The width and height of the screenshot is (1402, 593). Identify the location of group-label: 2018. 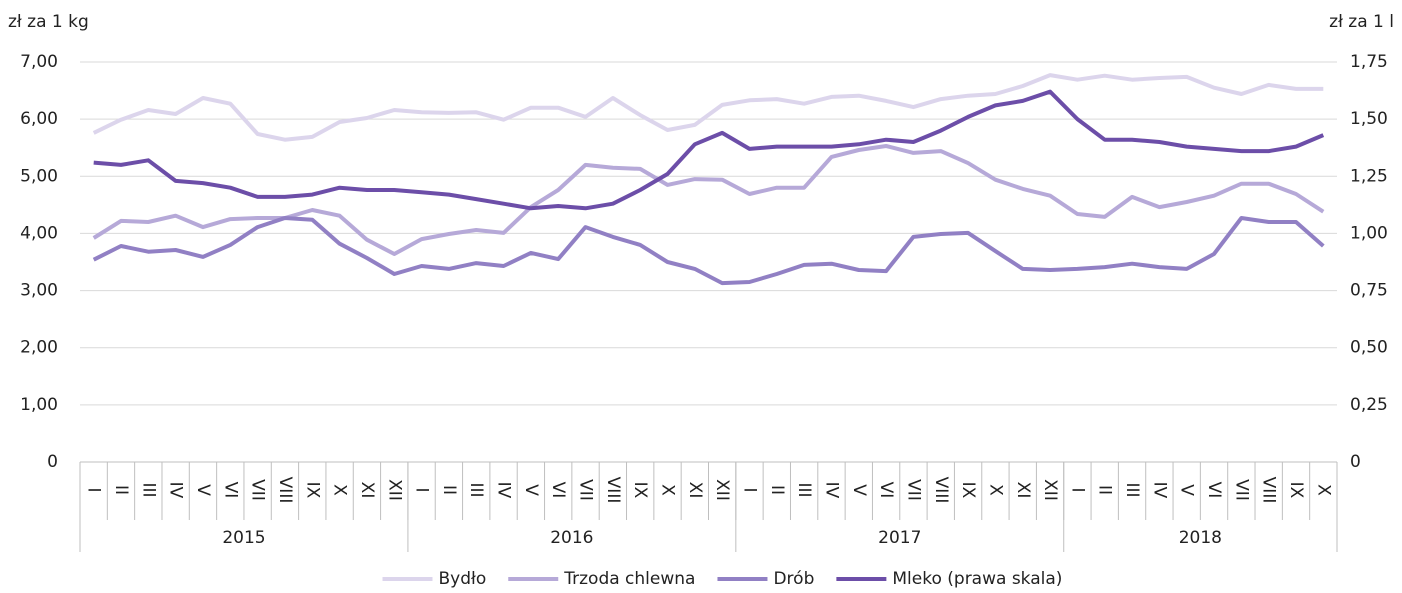
(1200, 538).